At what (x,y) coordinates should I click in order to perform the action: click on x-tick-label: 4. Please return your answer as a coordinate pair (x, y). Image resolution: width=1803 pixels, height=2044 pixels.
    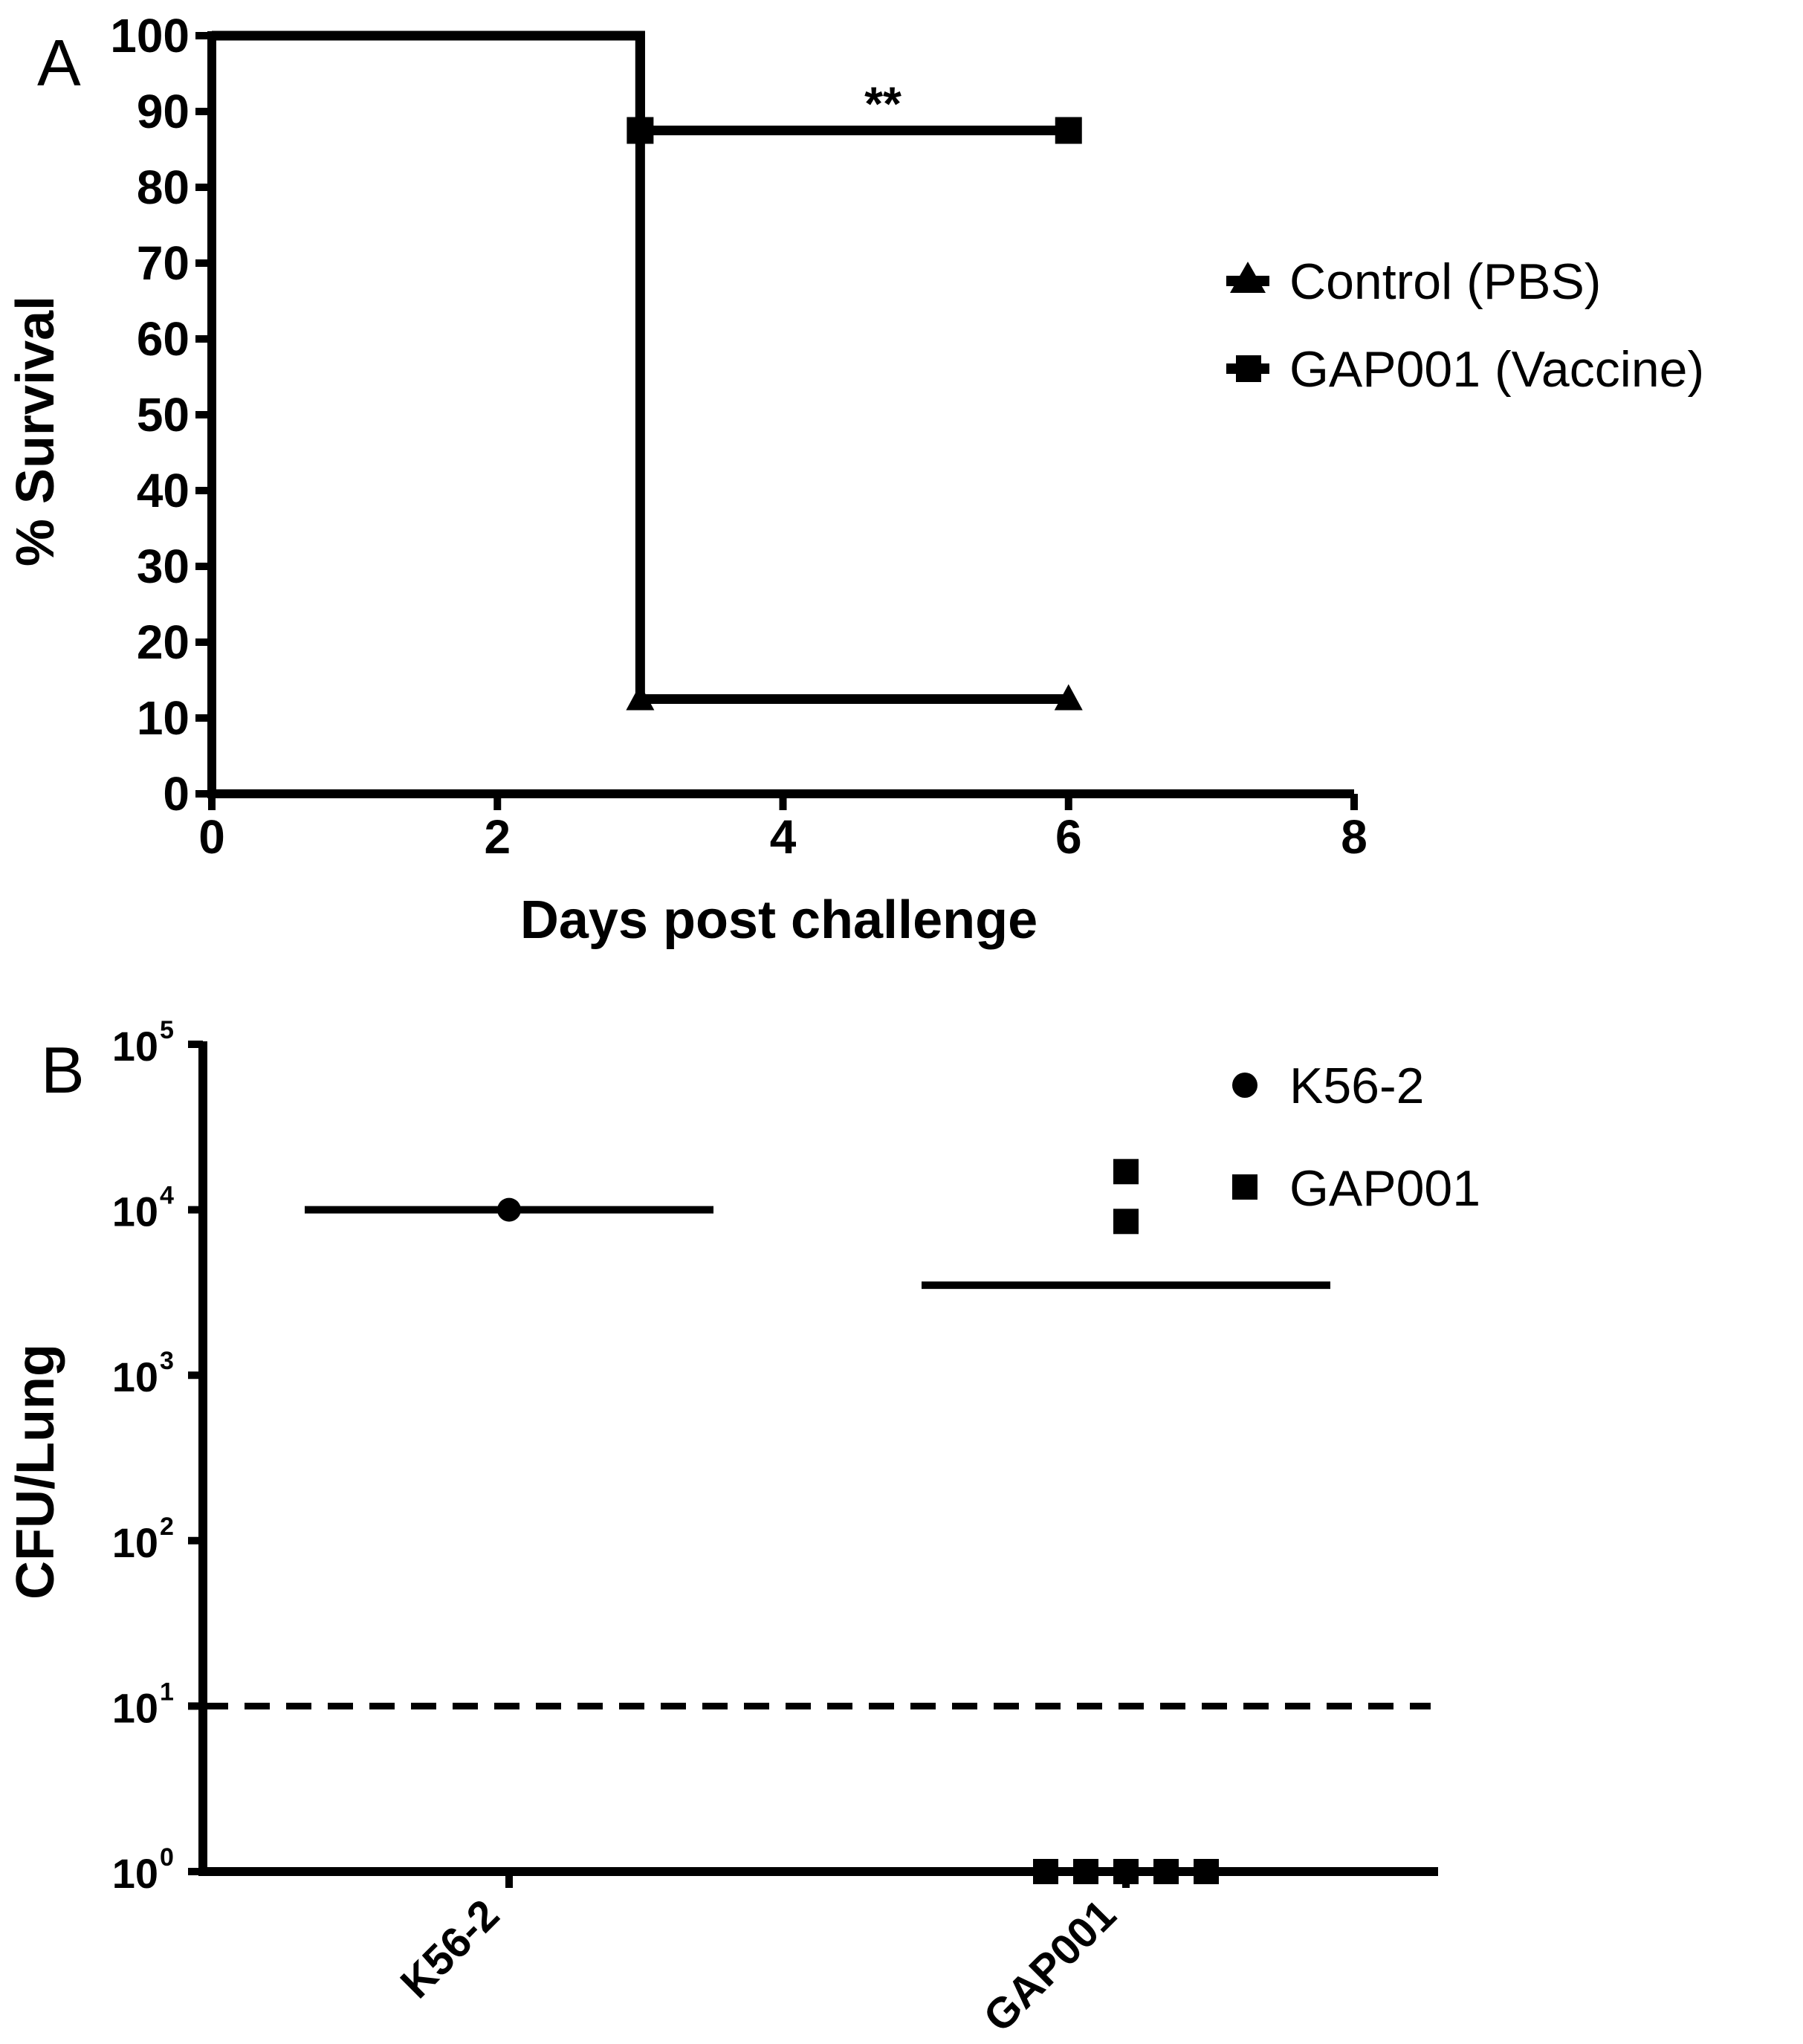
    Looking at the image, I should click on (783, 837).